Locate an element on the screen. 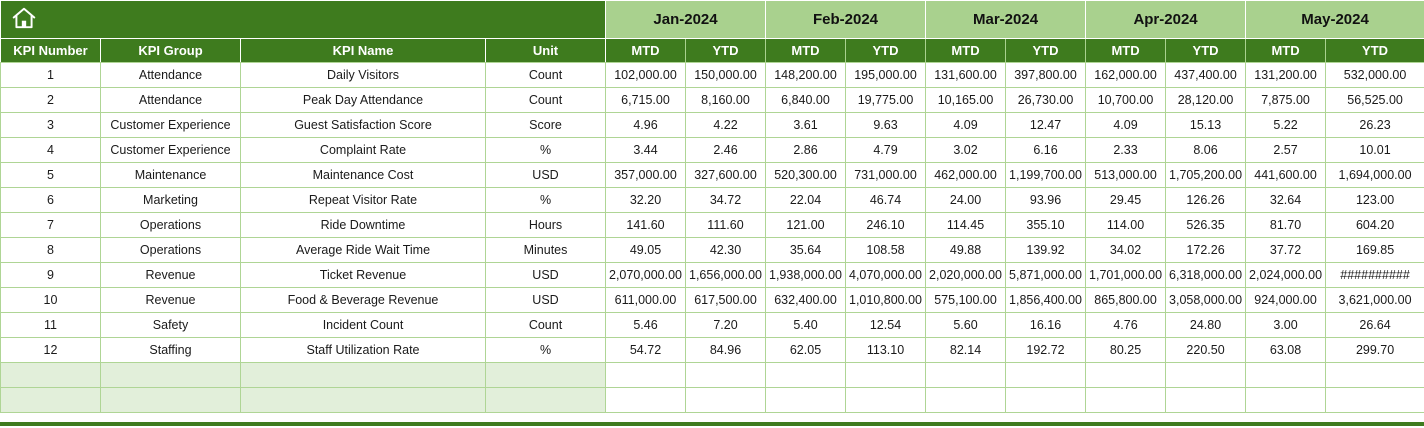  value-cell: 192.72 is located at coordinates (1046, 350).